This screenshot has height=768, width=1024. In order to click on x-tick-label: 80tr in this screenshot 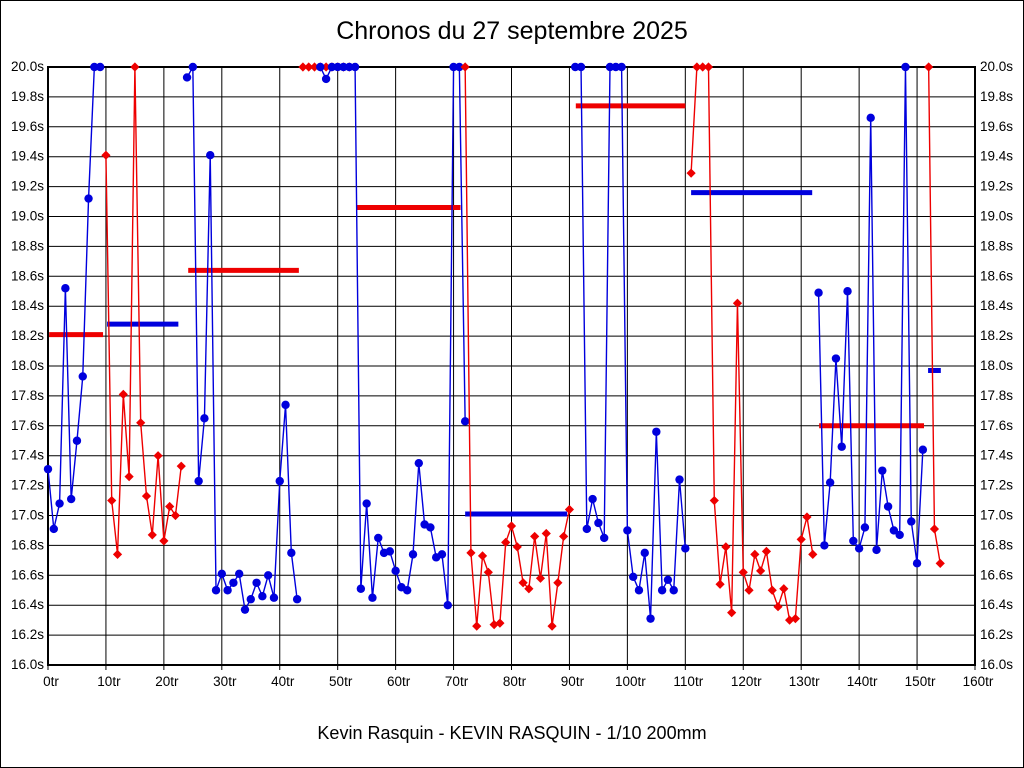, I will do `click(515, 681)`.